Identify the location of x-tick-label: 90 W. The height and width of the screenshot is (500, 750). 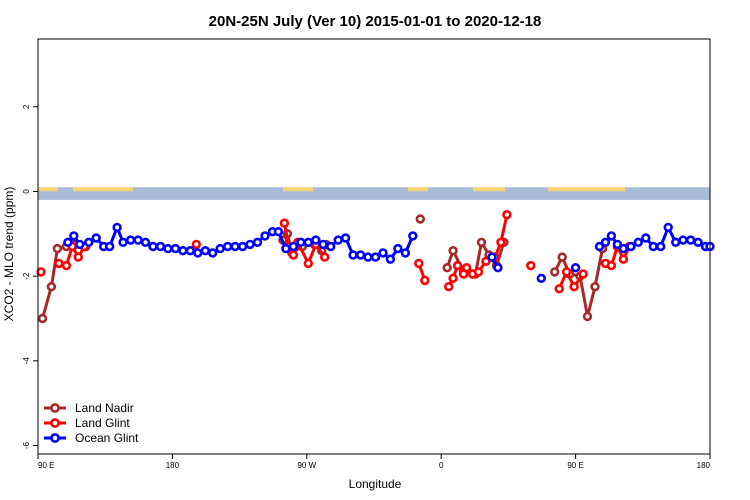
(306, 465).